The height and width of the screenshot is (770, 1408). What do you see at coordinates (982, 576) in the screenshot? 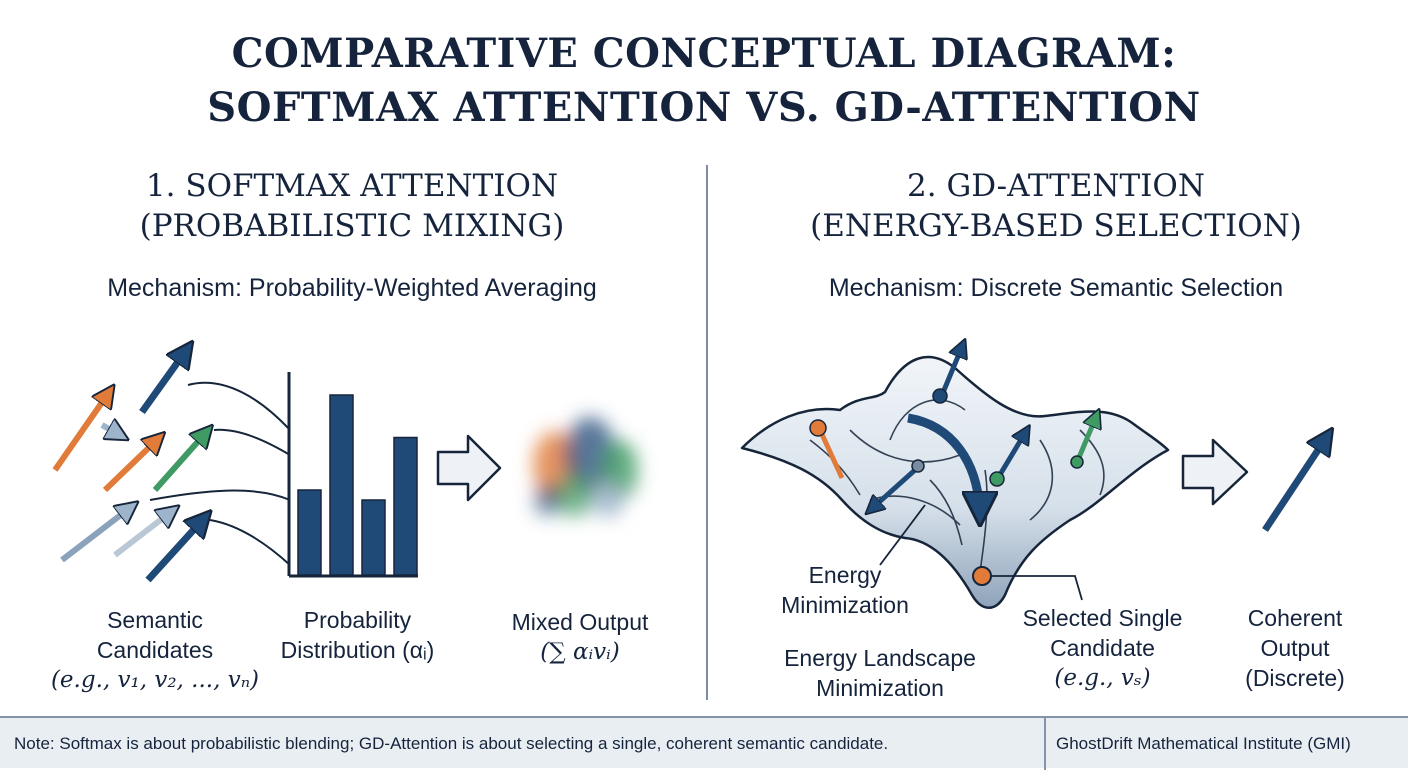
I see `selected-candidate-dot` at bounding box center [982, 576].